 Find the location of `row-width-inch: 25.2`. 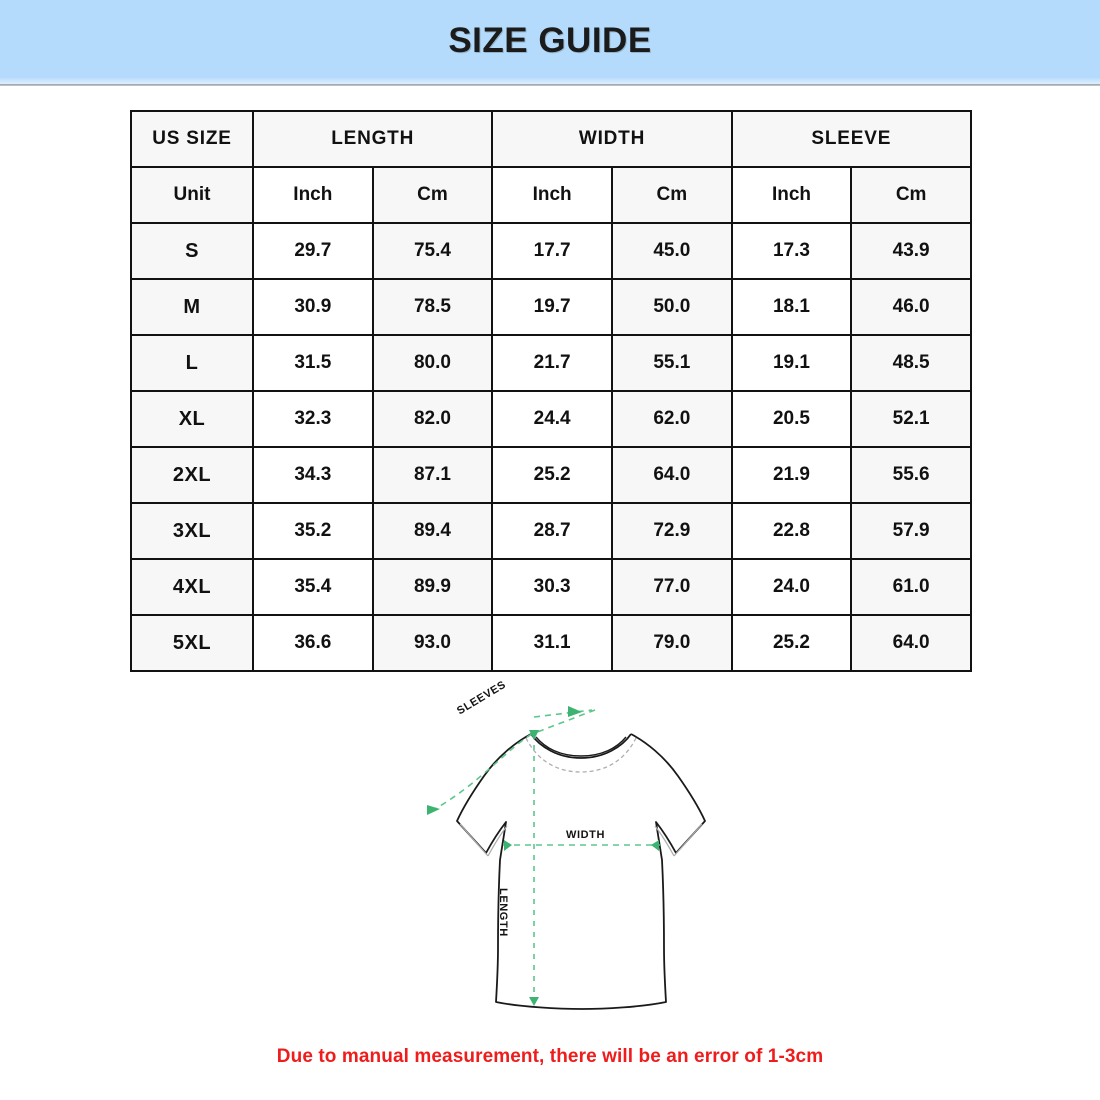

row-width-inch: 25.2 is located at coordinates (552, 475).